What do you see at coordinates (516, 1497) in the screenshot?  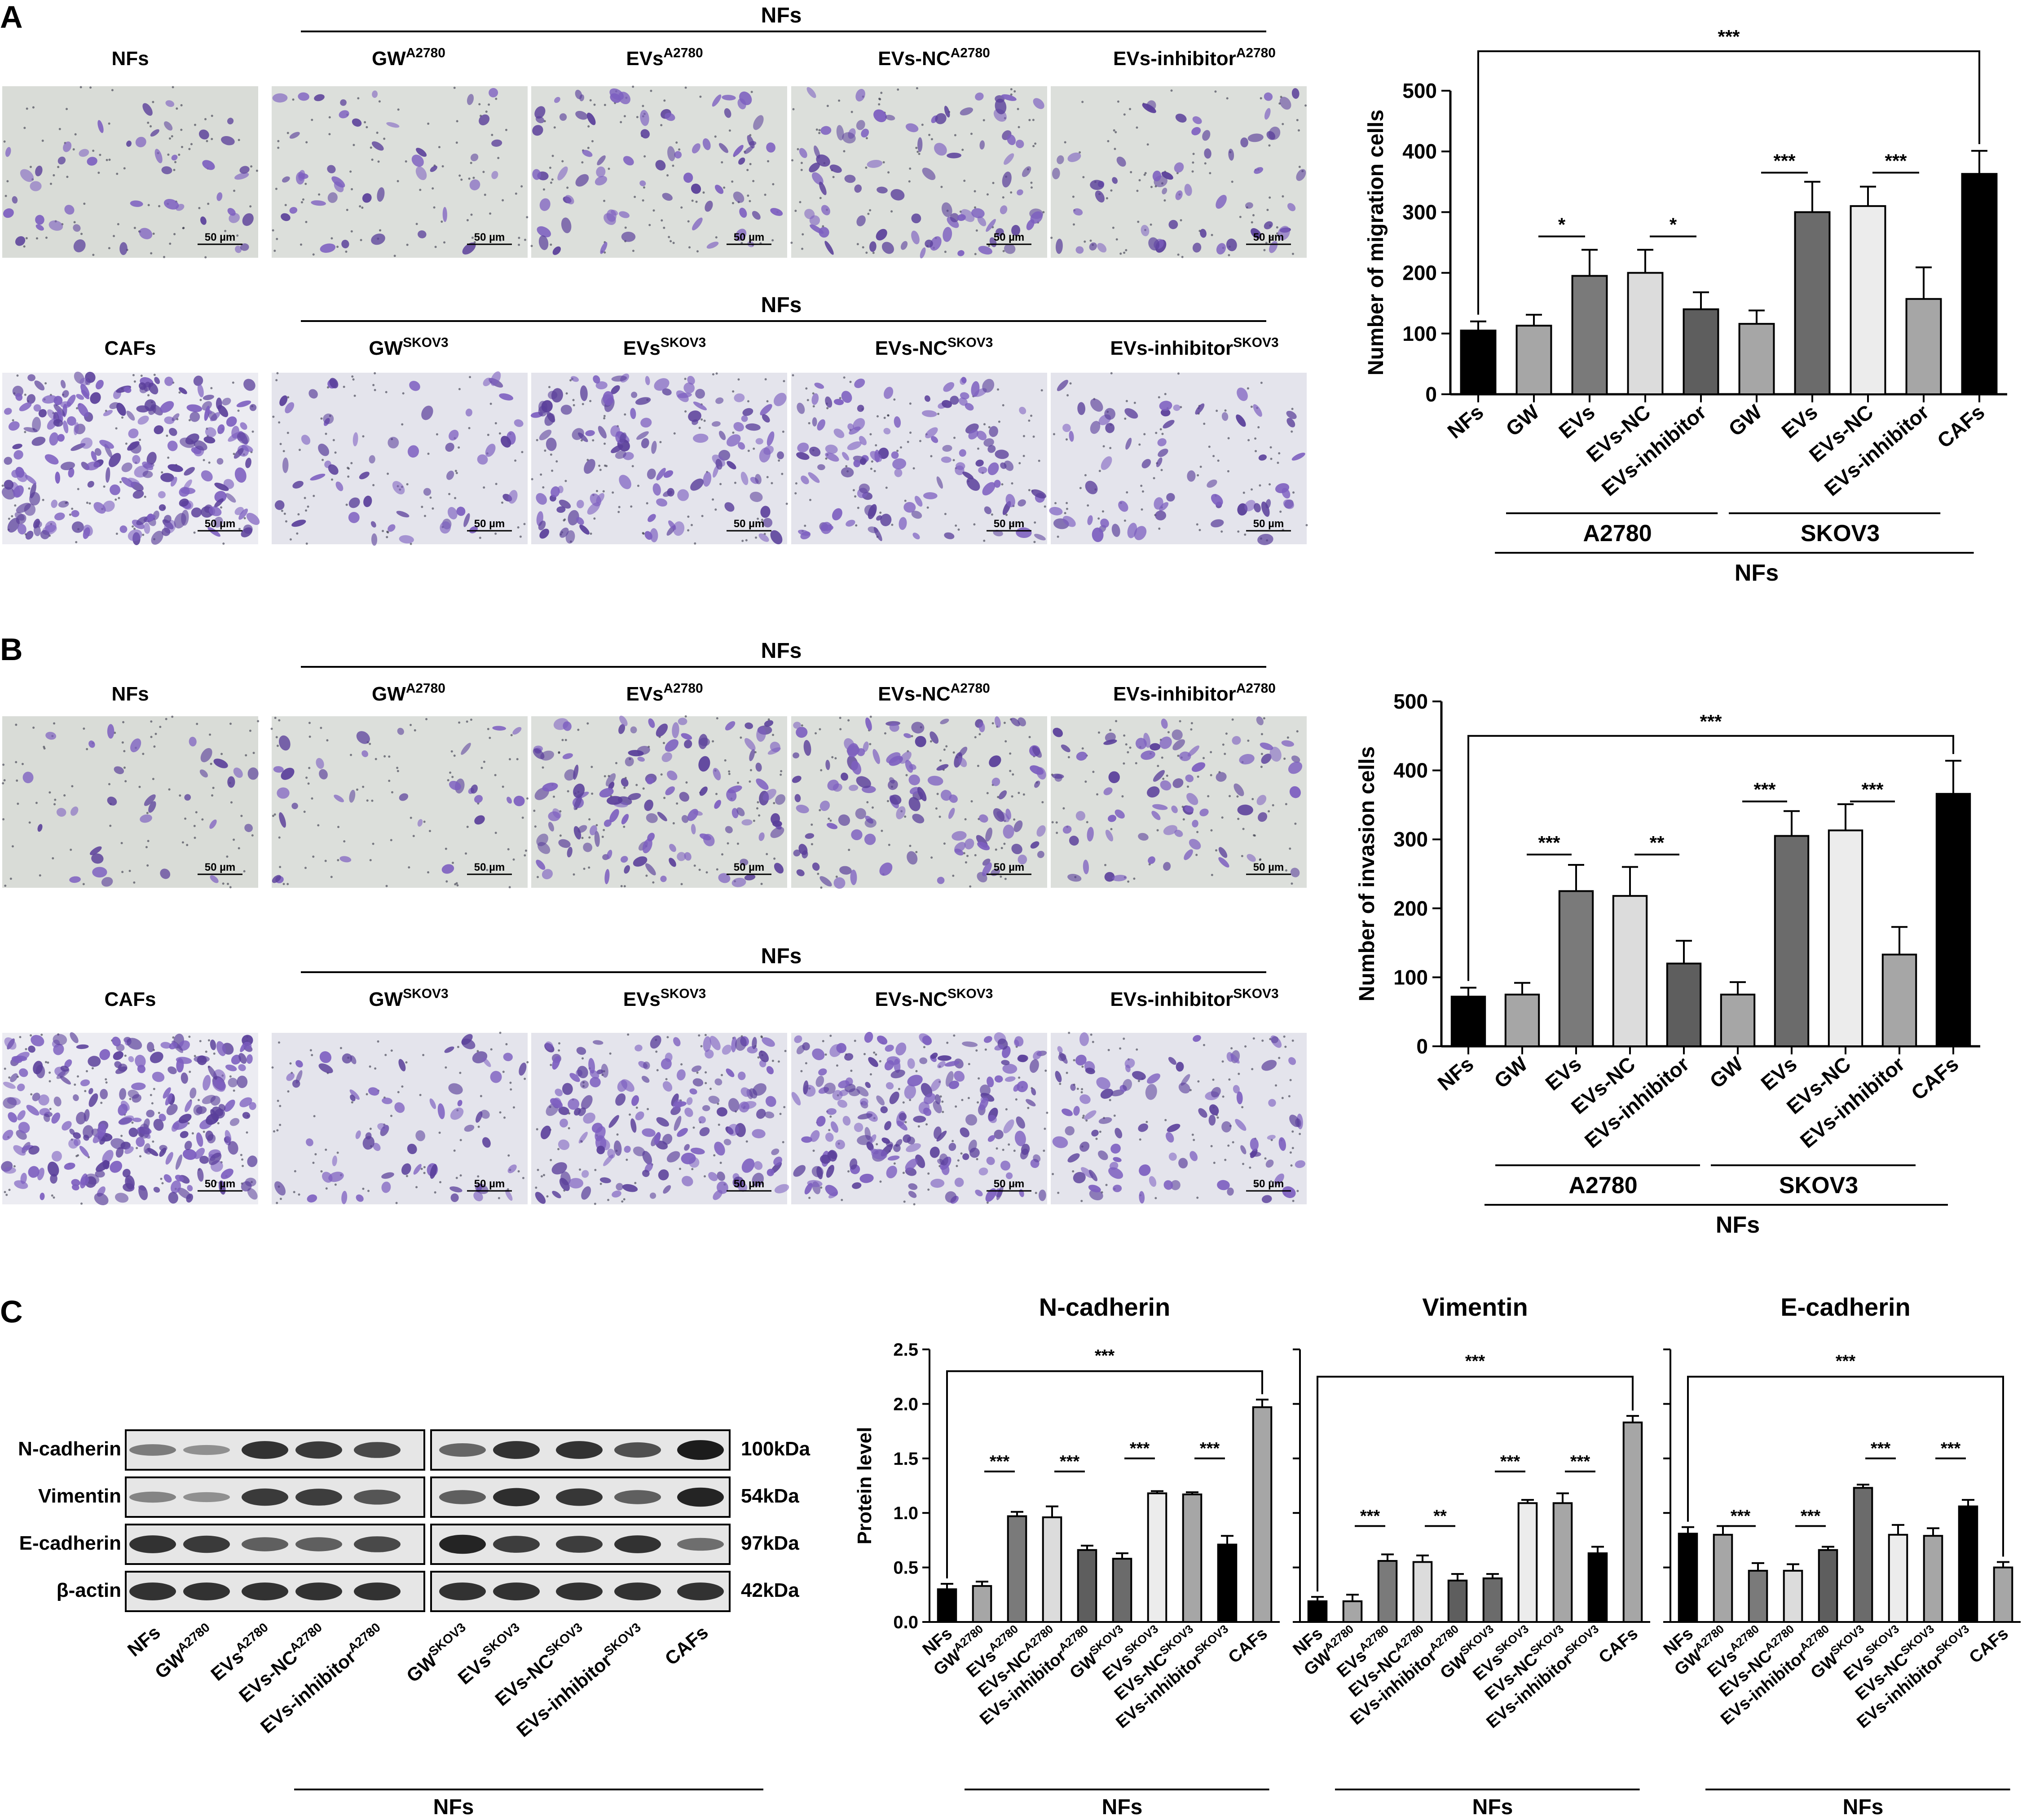 I see `blot-band` at bounding box center [516, 1497].